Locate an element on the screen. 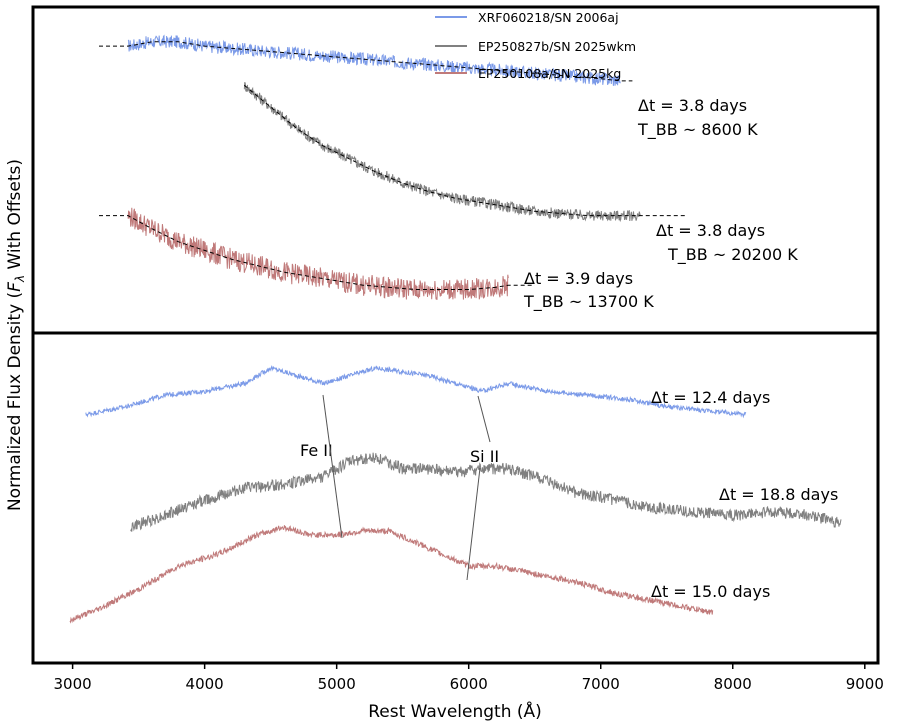 This screenshot has height=728, width=897. top-annotation-sn2025wkm: Δt = 3.8 days T_BB ~ 20200 K is located at coordinates (727, 243).